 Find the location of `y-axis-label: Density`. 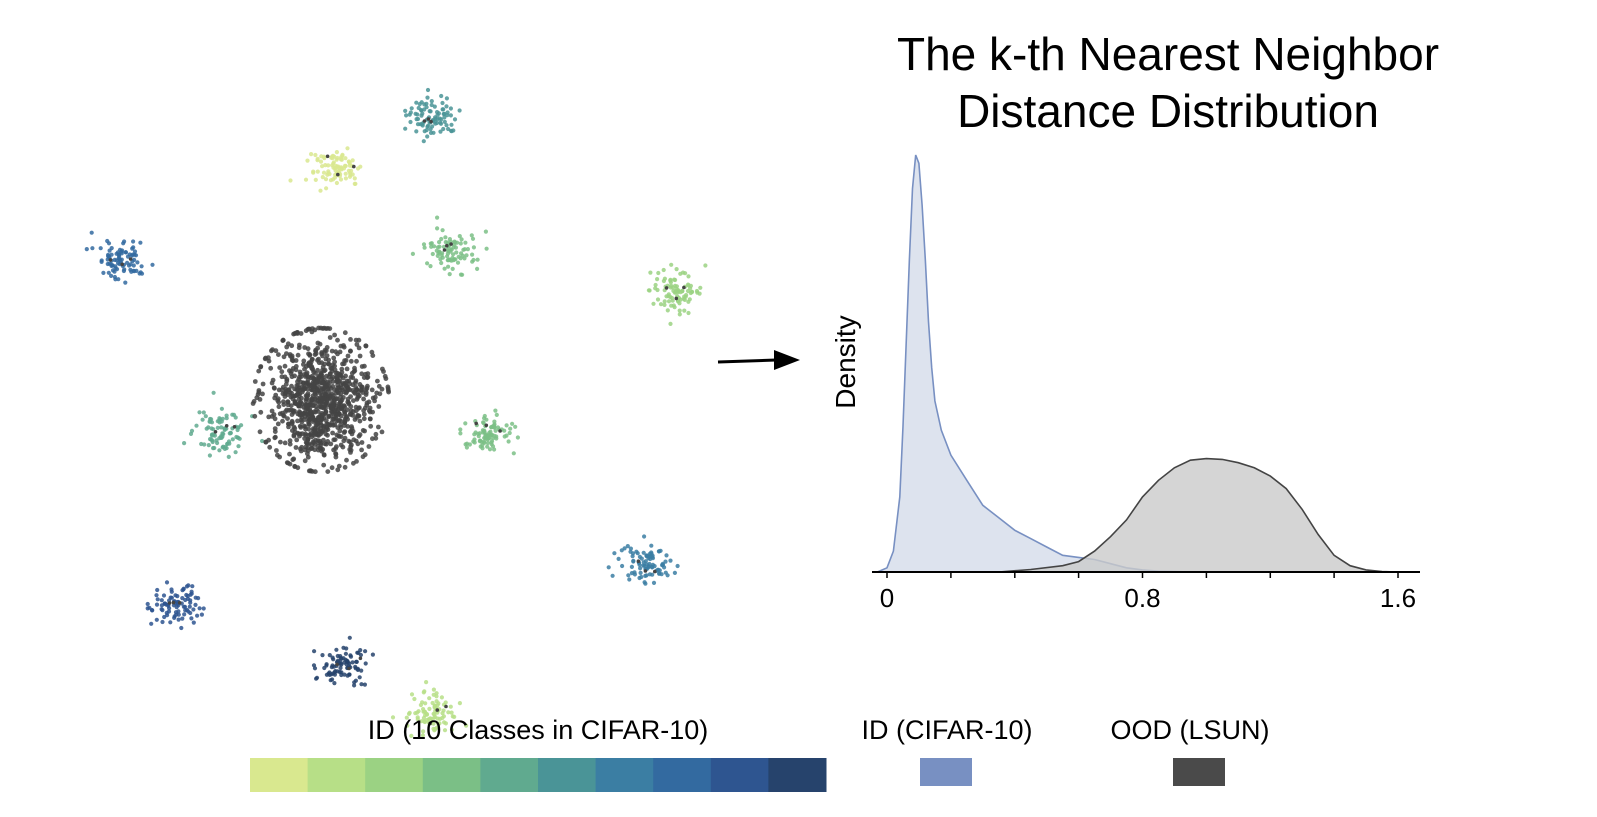

y-axis-label: Density is located at coordinates (845, 361).